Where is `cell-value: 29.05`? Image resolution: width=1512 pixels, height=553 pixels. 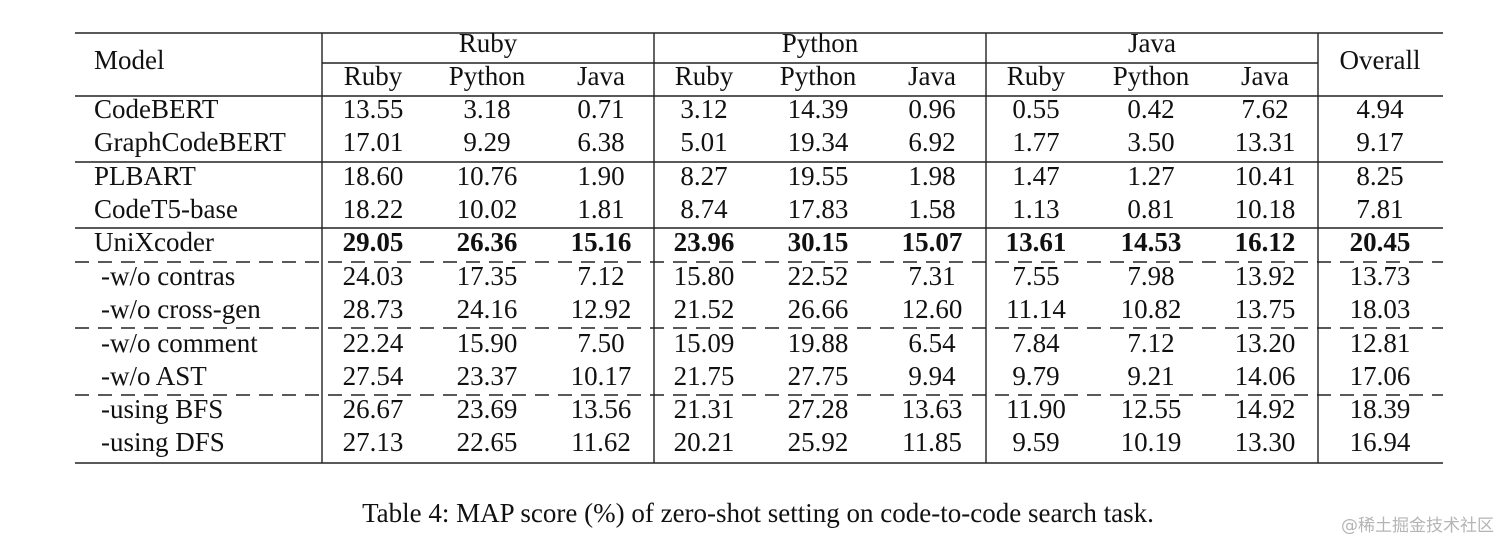 cell-value: 29.05 is located at coordinates (373, 242).